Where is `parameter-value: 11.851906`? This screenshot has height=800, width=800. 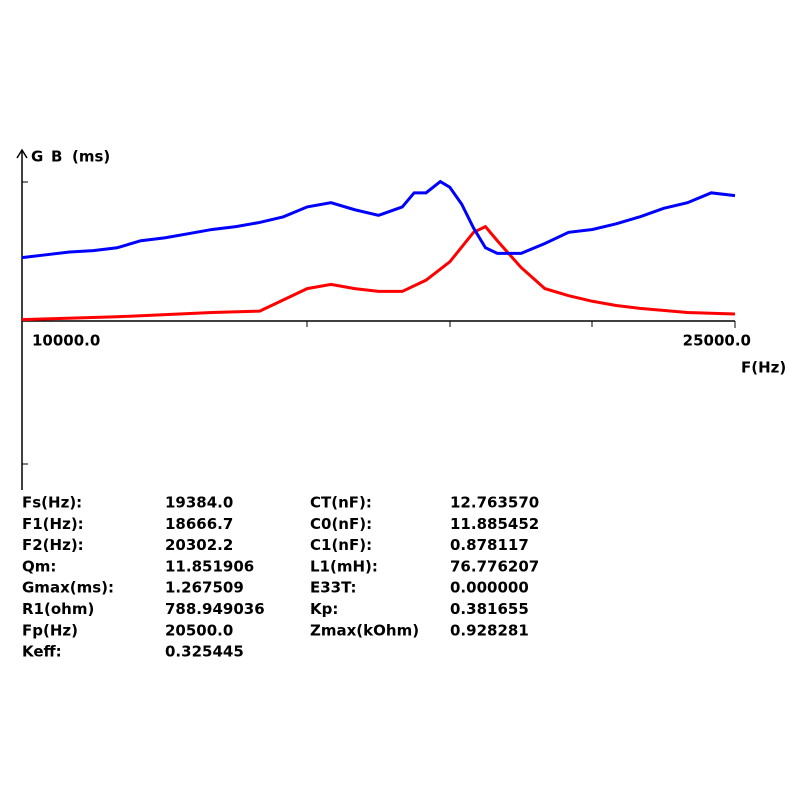 parameter-value: 11.851906 is located at coordinates (209, 566).